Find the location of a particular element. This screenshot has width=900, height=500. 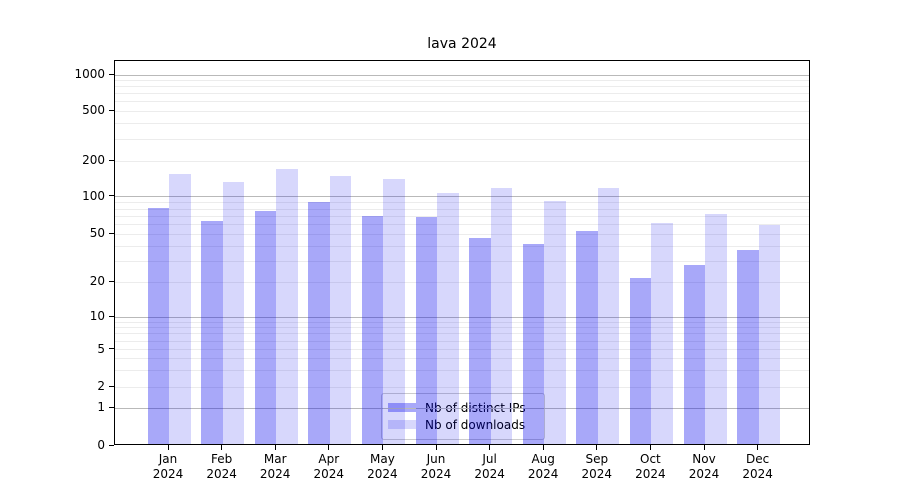

legend: Nb of distinct IPs Nb of downloads is located at coordinates (463, 416).